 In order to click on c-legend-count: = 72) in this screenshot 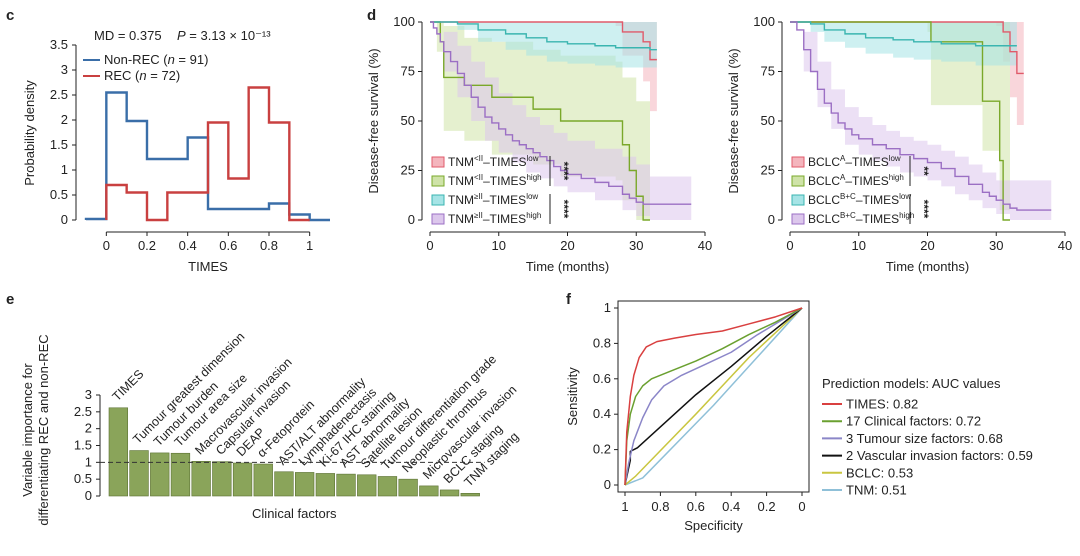, I will do `click(164, 75)`.